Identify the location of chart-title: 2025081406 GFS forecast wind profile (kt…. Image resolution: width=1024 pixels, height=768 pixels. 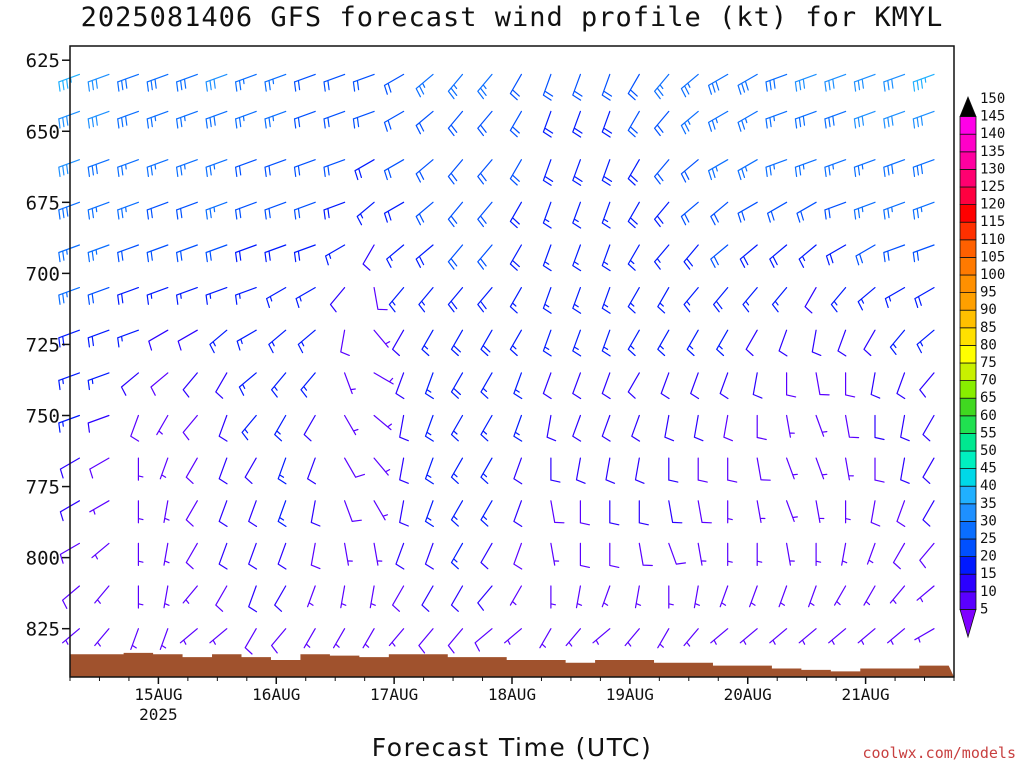
(512, 17).